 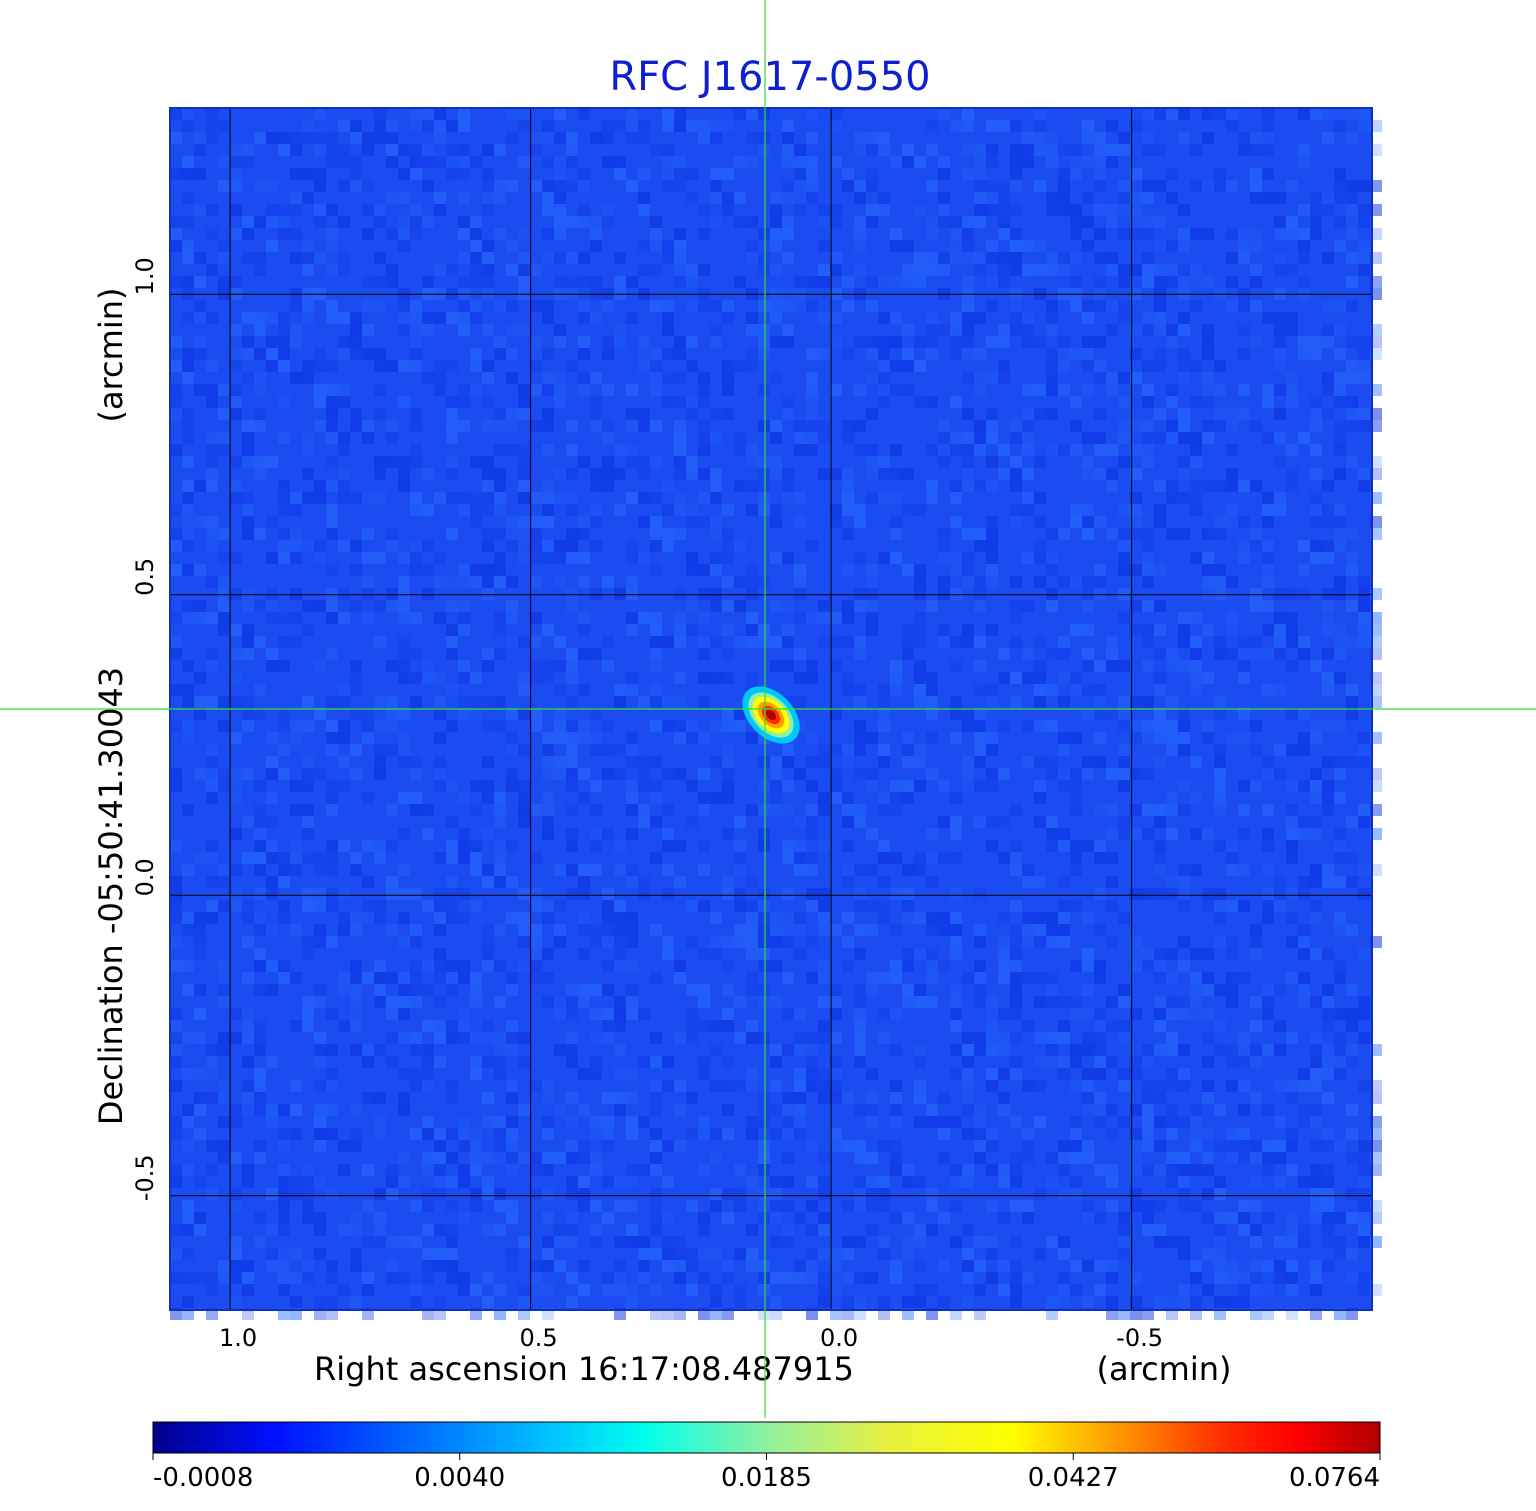 I want to click on x-axis-unit: (arcmin), so click(x=1164, y=1369).